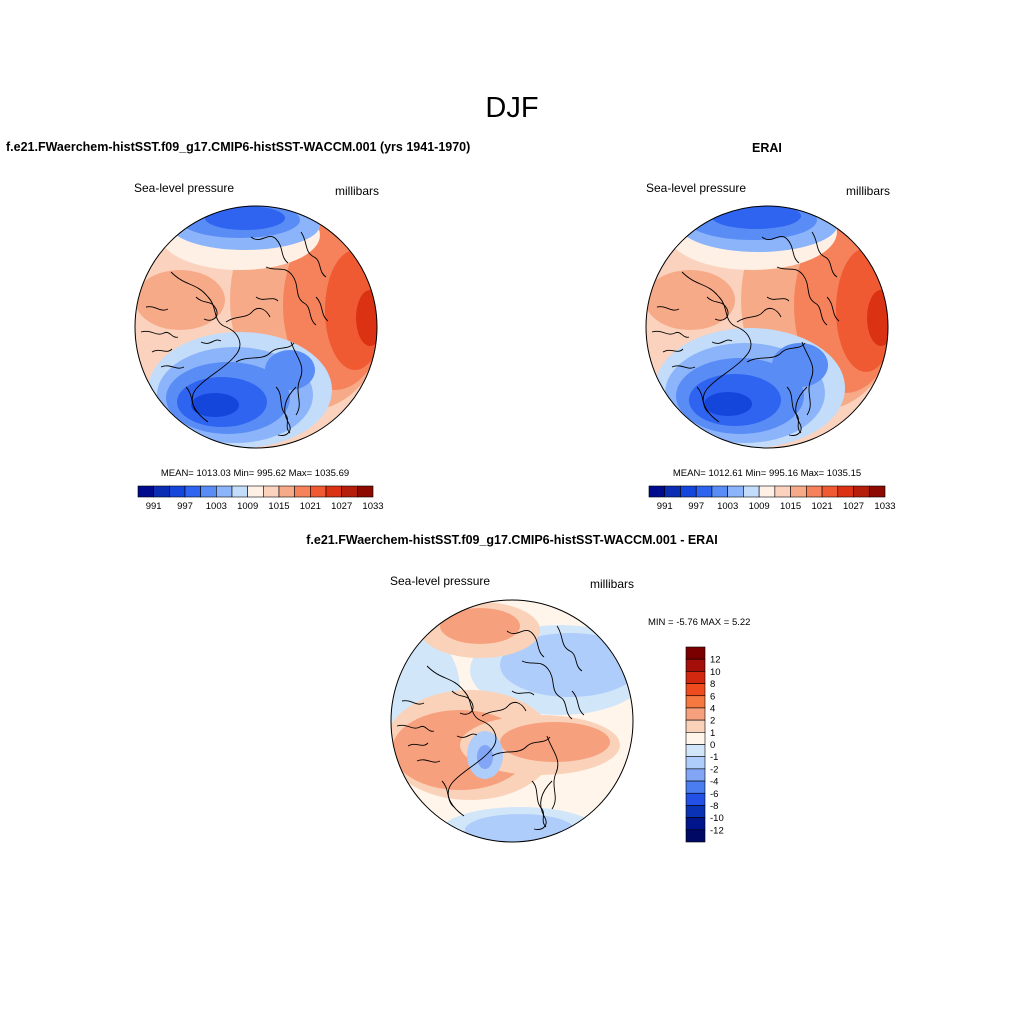 This screenshot has height=1024, width=1024. Describe the element at coordinates (612, 584) in the screenshot. I see `panel3-units-label: millibars` at that location.